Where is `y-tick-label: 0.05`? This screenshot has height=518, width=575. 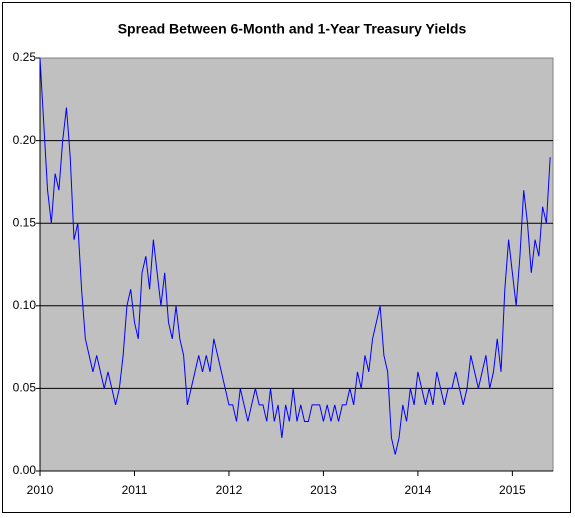 y-tick-label: 0.05 is located at coordinates (25, 388).